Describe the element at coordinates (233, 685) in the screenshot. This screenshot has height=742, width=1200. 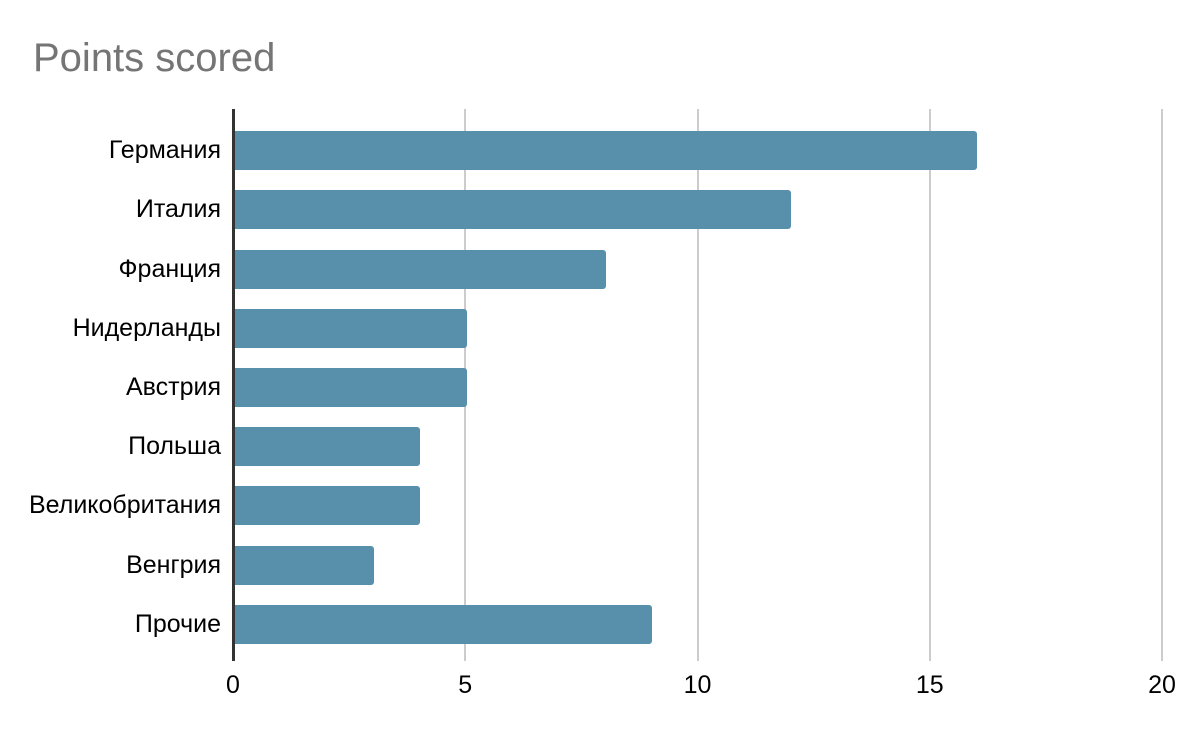
I see `x-tick-label: 0` at that location.